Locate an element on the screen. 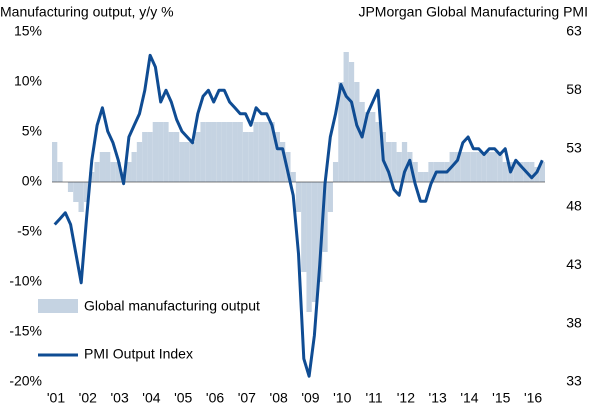 This screenshot has width=590, height=420. x-tick-label: '05 is located at coordinates (183, 398).